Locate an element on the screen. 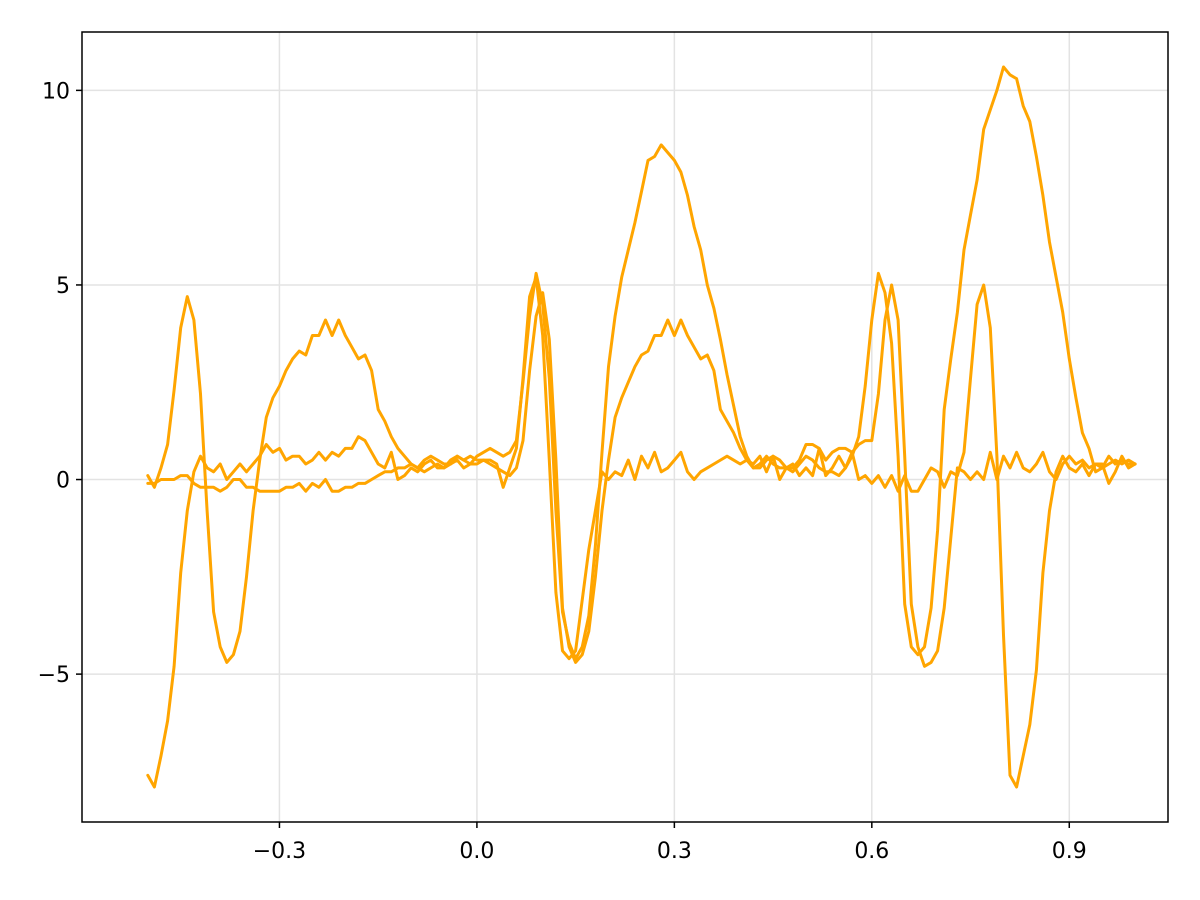 Image resolution: width=1200 pixels, height=900 pixels. y-tick-label: 10 is located at coordinates (56, 91).